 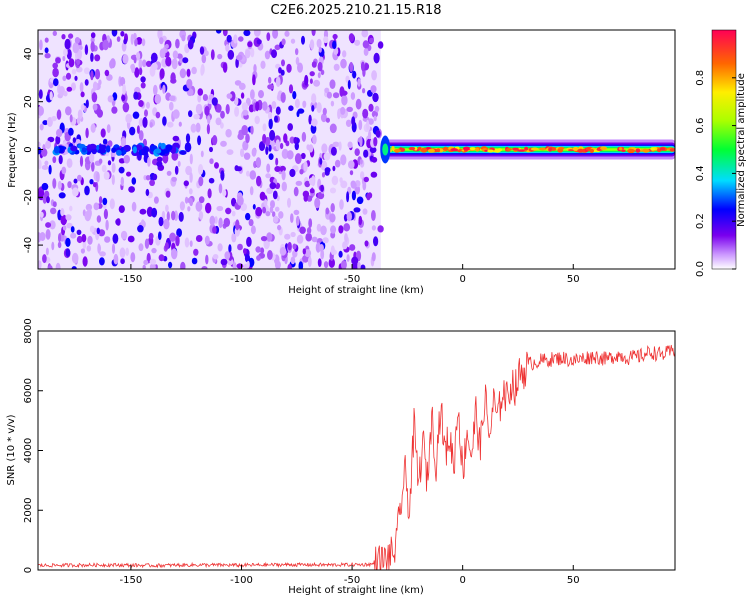 What do you see at coordinates (28, 570) in the screenshot?
I see `bottom-y-tick-label: 0` at bounding box center [28, 570].